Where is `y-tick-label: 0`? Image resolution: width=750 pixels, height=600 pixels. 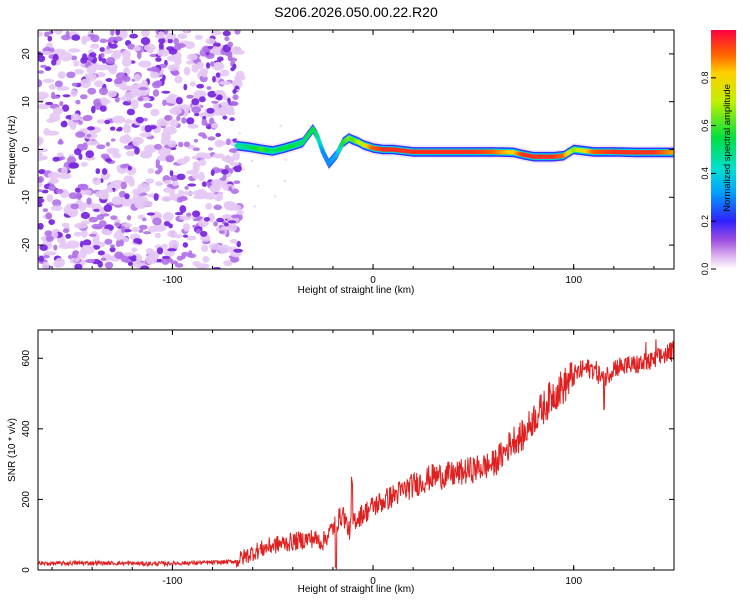
y-tick-label: 0 is located at coordinates (26, 570).